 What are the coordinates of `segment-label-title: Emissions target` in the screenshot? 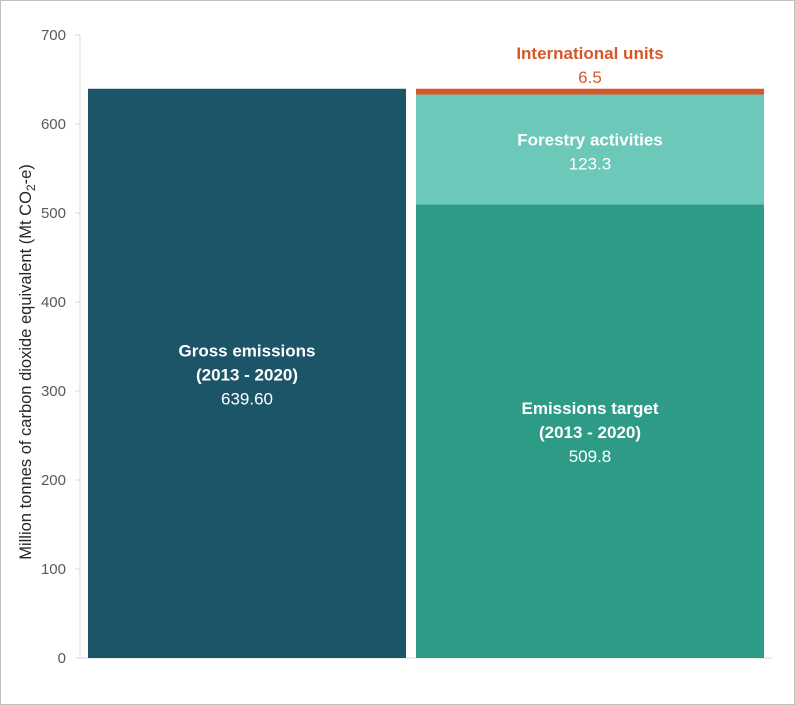 It's located at (590, 408).